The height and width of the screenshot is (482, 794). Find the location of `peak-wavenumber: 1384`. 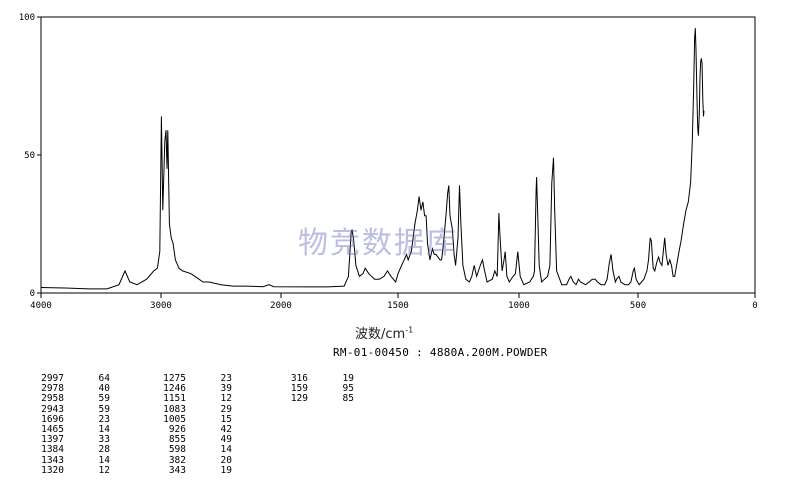

peak-wavenumber: 1384 is located at coordinates (52, 450).